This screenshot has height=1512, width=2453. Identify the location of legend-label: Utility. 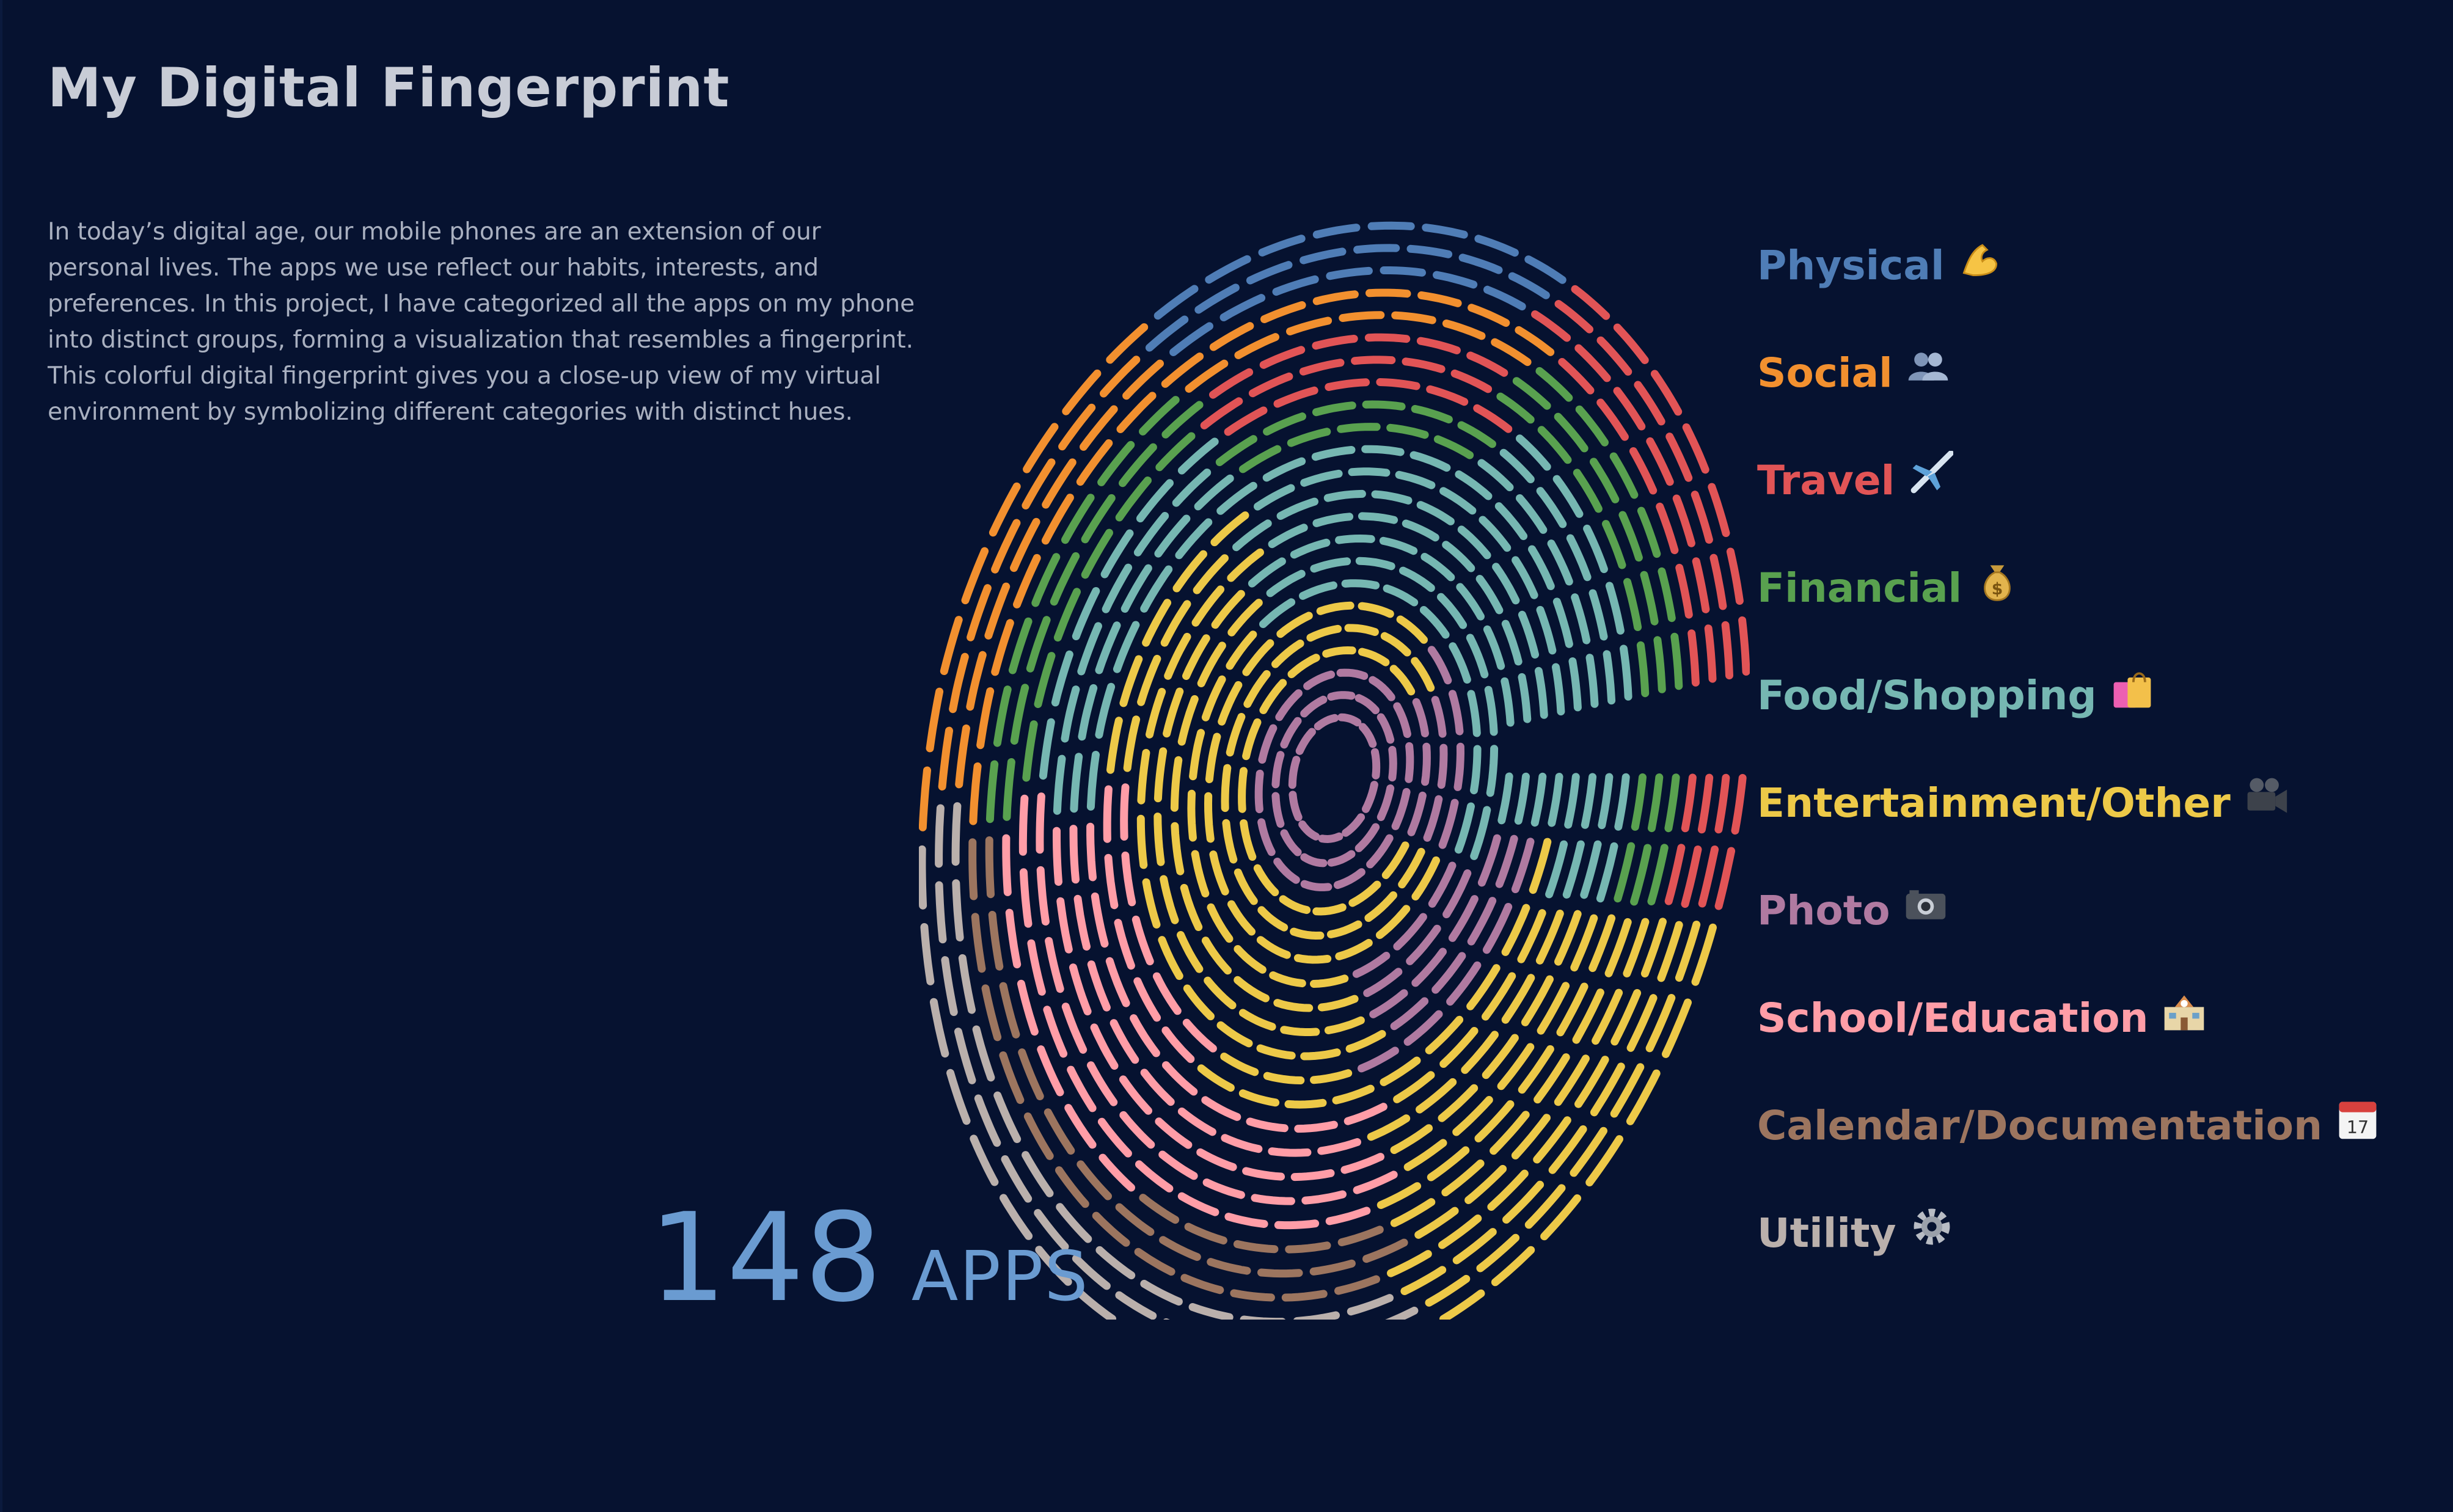
(1827, 1234).